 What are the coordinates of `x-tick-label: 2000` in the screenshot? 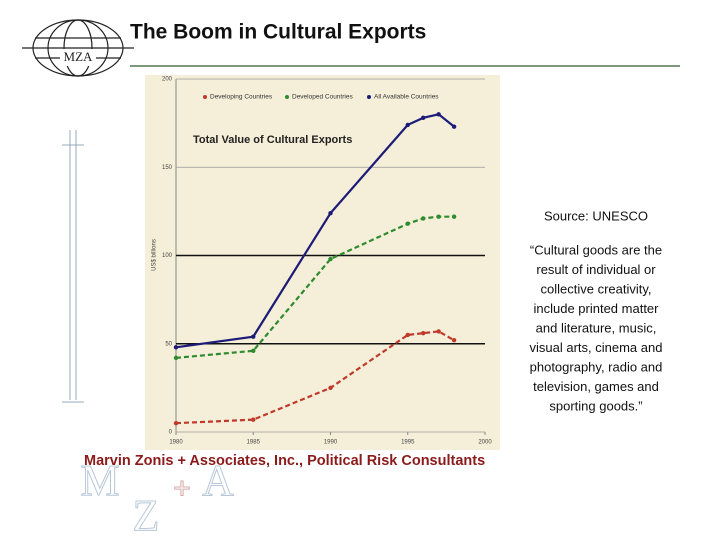 It's located at (485, 443).